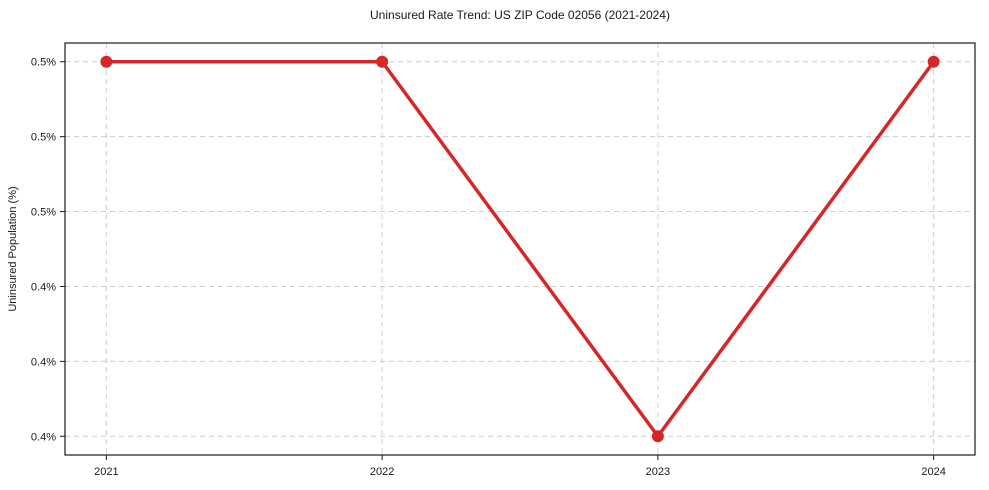 The height and width of the screenshot is (490, 989). What do you see at coordinates (933, 472) in the screenshot?
I see `x-tick-label: 2024` at bounding box center [933, 472].